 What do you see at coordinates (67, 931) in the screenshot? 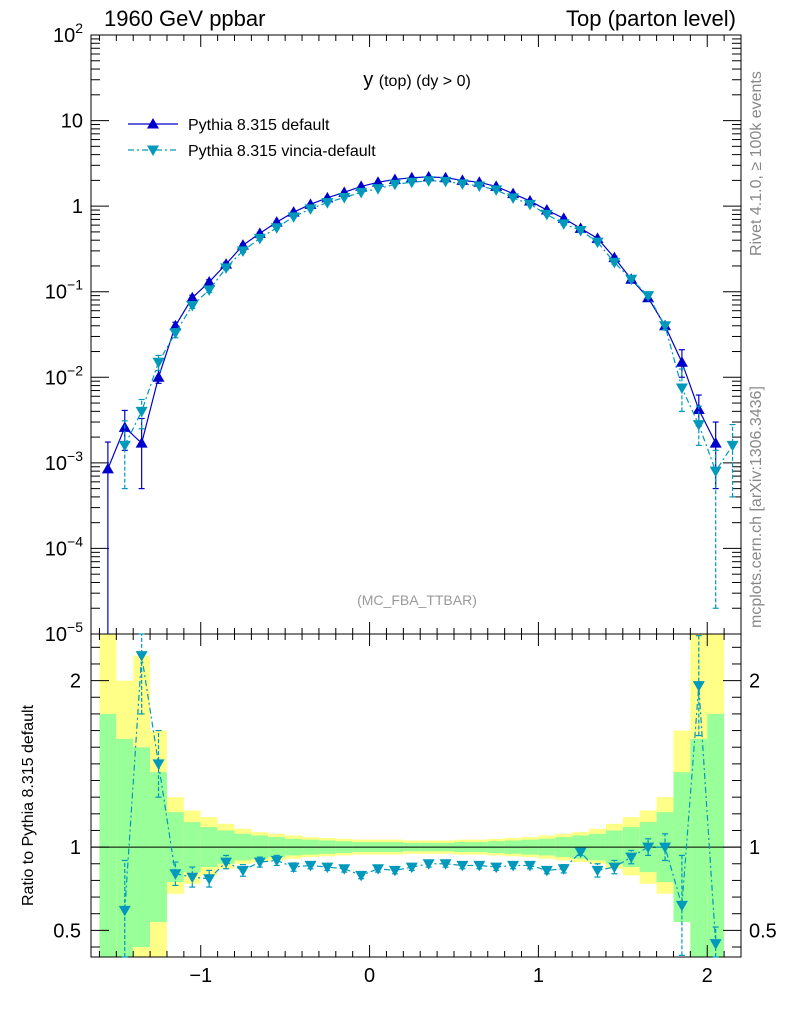
I see `ratio-tick-label-left: 0.5` at bounding box center [67, 931].